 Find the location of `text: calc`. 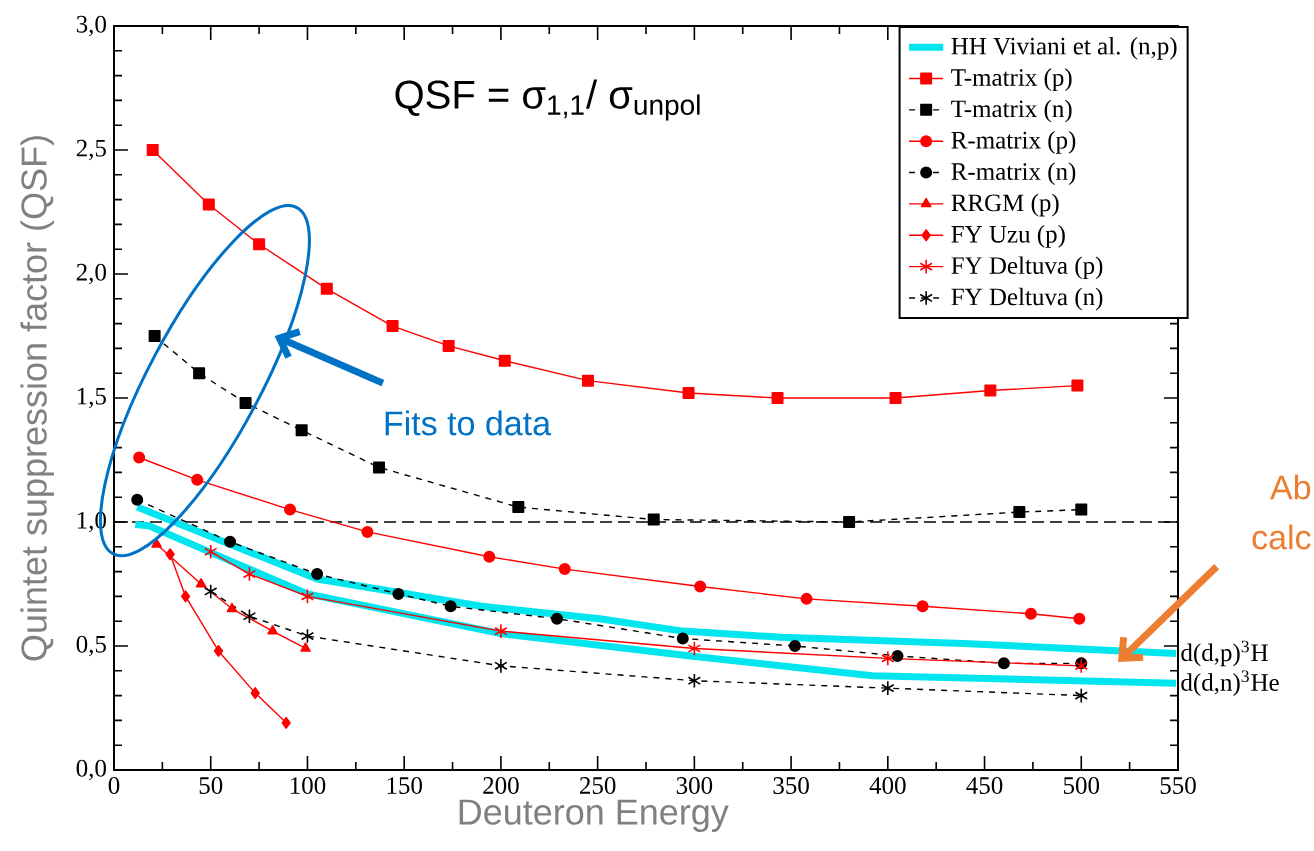

text: calc is located at coordinates (1281, 537).